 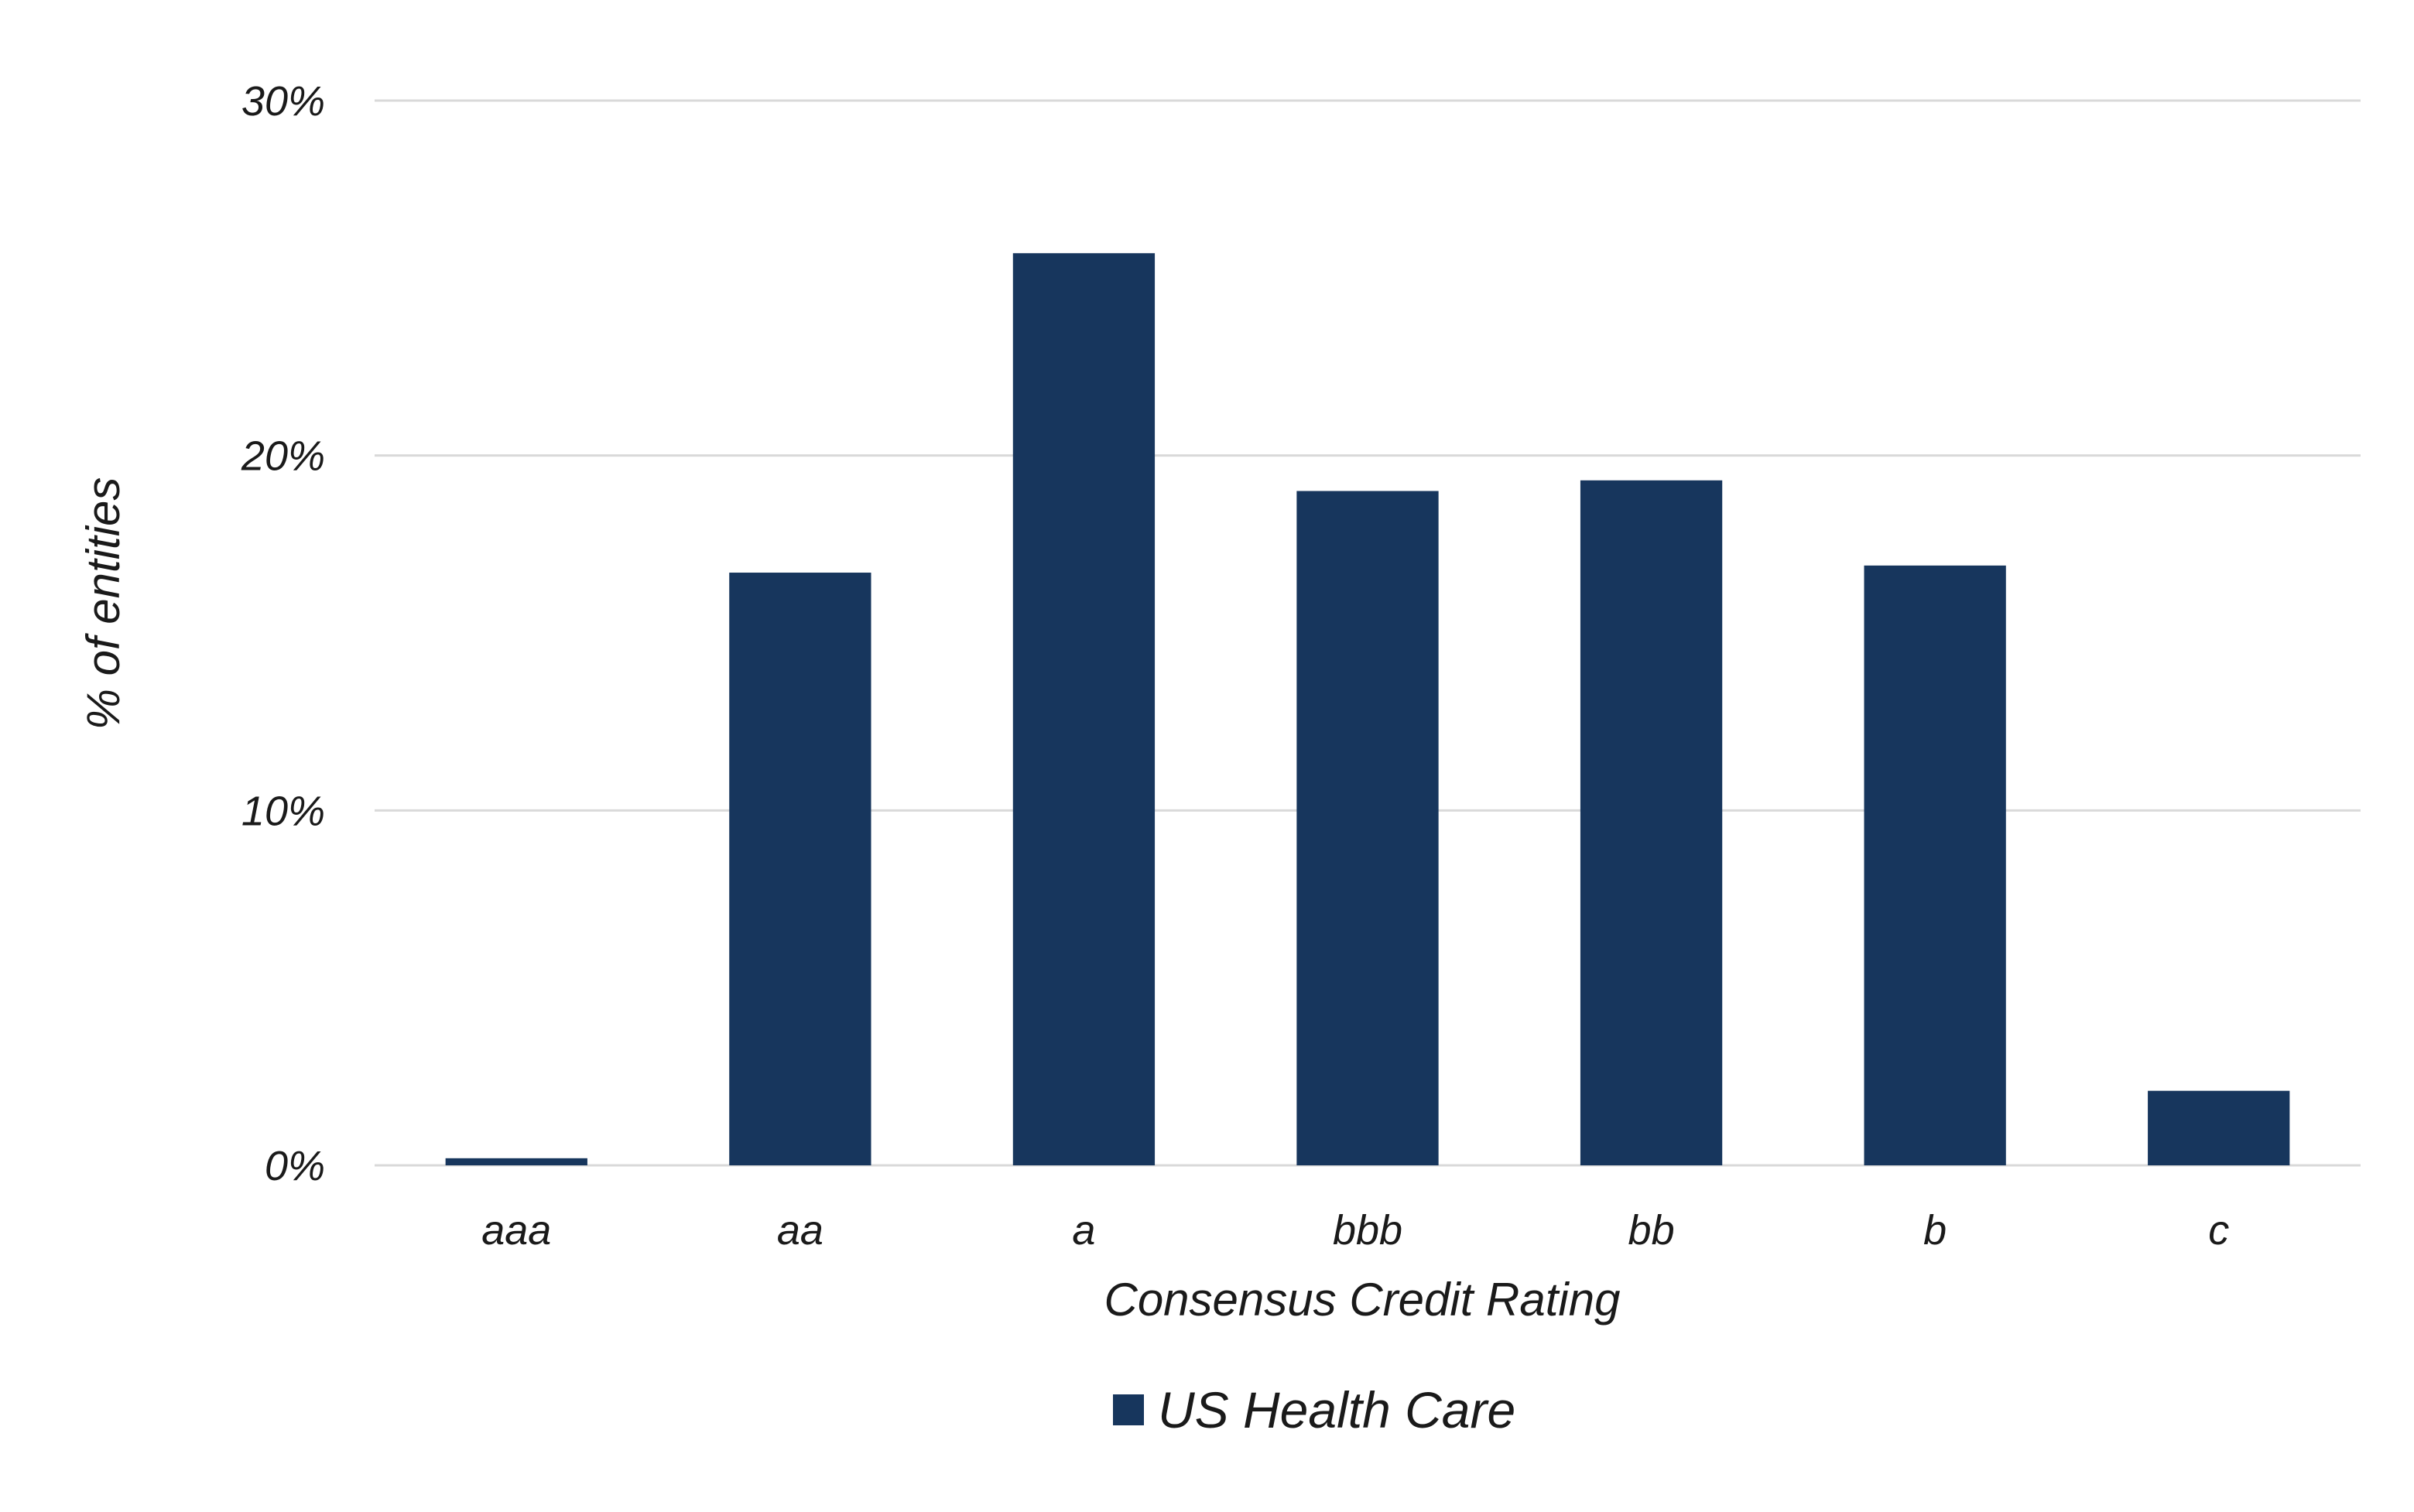 What do you see at coordinates (1084, 709) in the screenshot?
I see `bar-a` at bounding box center [1084, 709].